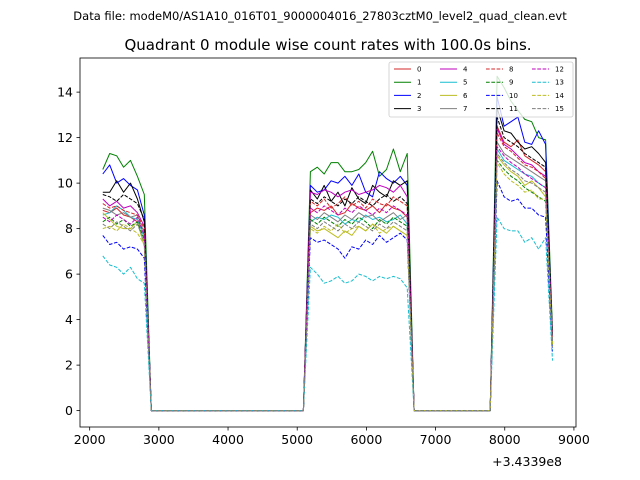  What do you see at coordinates (419, 83) in the screenshot?
I see `legend-label-1: 1` at bounding box center [419, 83].